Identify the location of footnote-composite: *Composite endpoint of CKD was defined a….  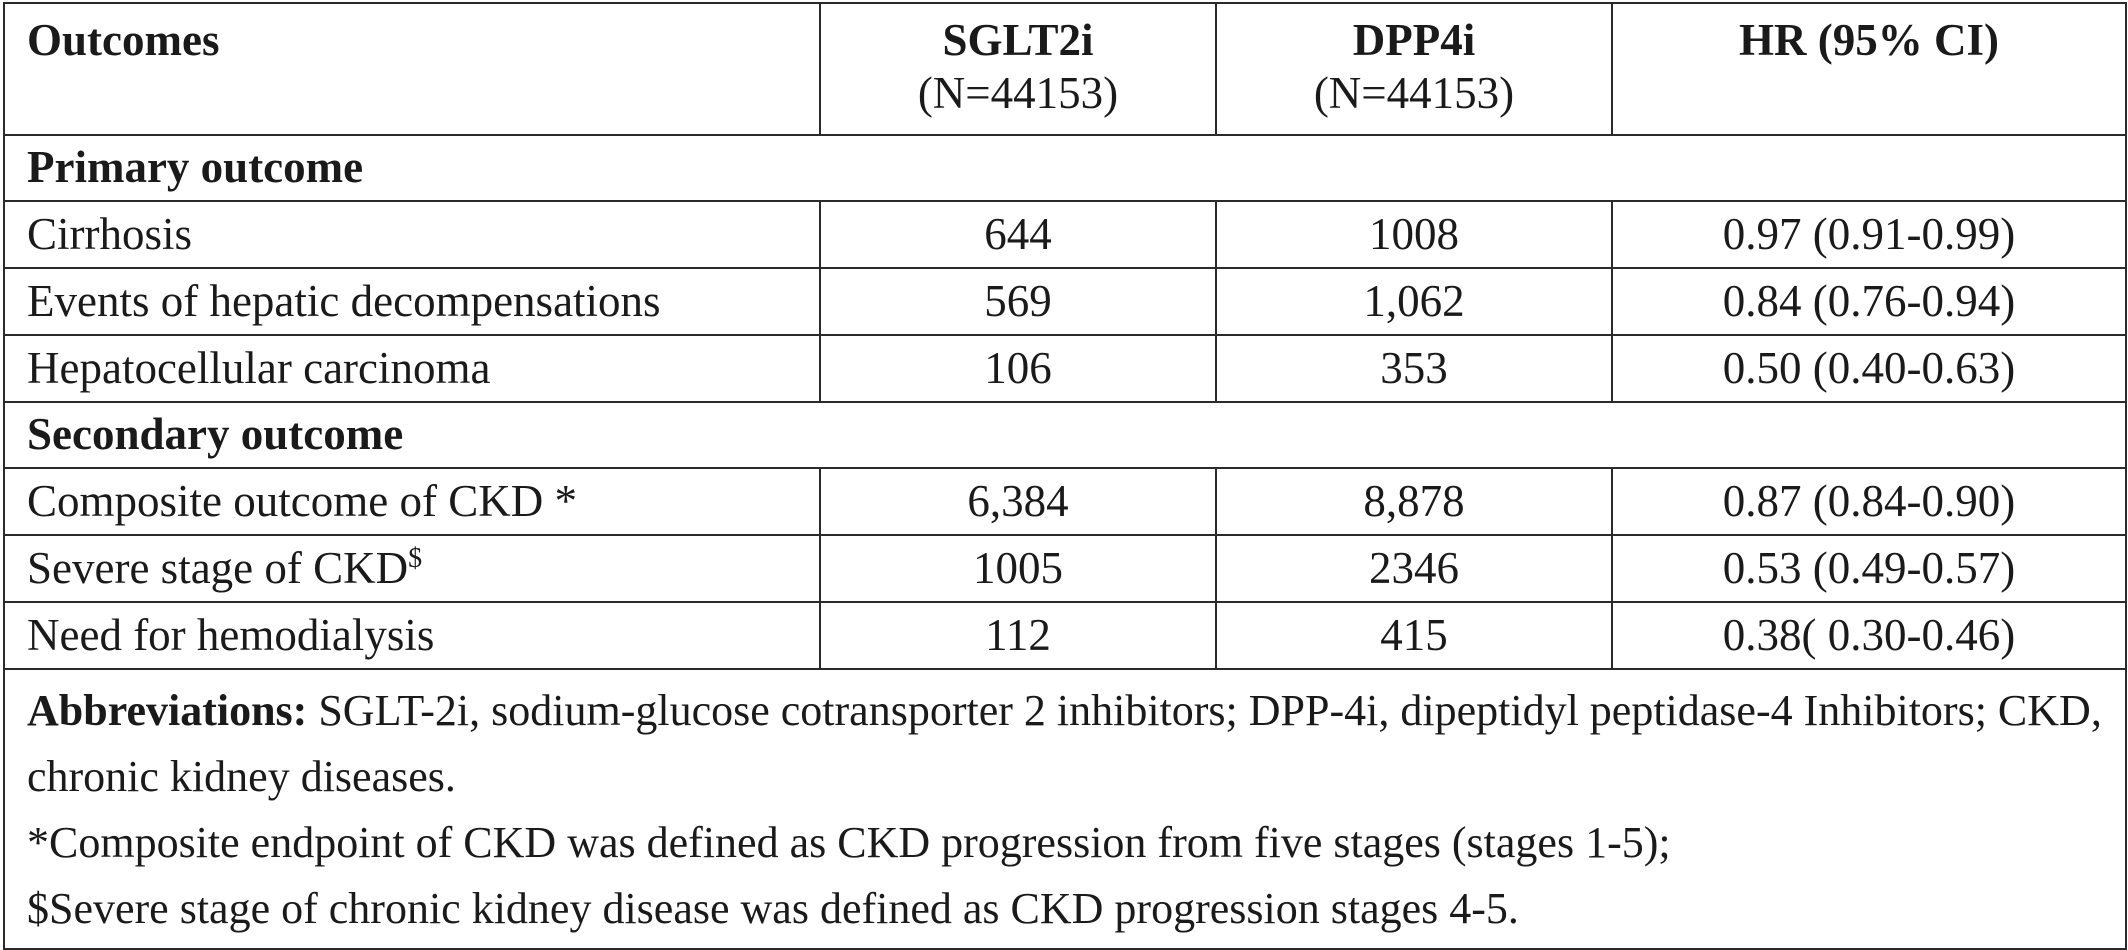
(849, 842).